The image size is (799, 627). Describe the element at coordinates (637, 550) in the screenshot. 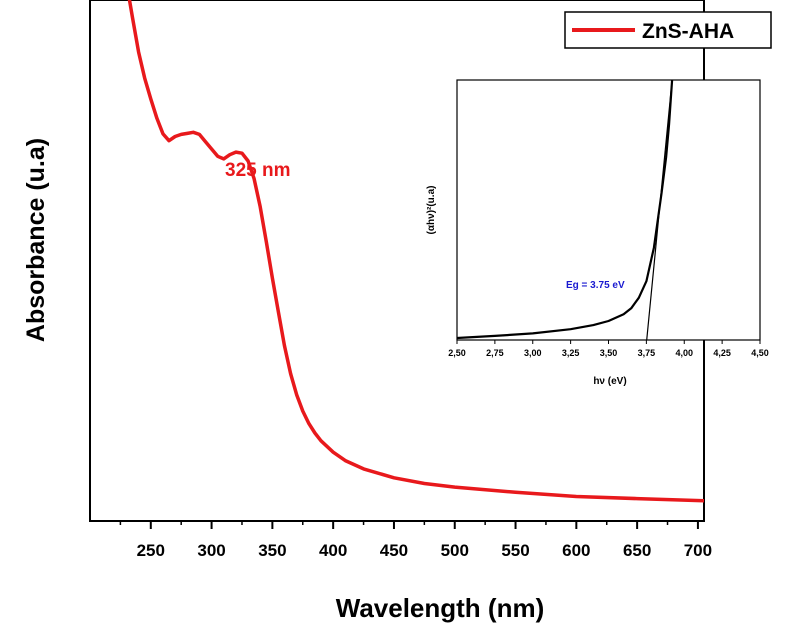

I see `main-x-tick-label-8: 650` at that location.